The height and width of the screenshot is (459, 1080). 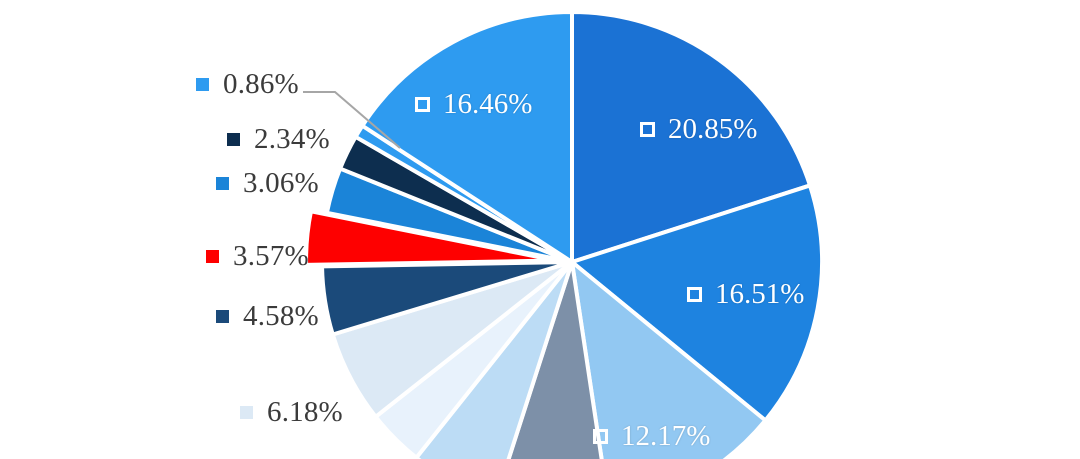 I want to click on pie-label-text: 0.86%, so click(x=261, y=84).